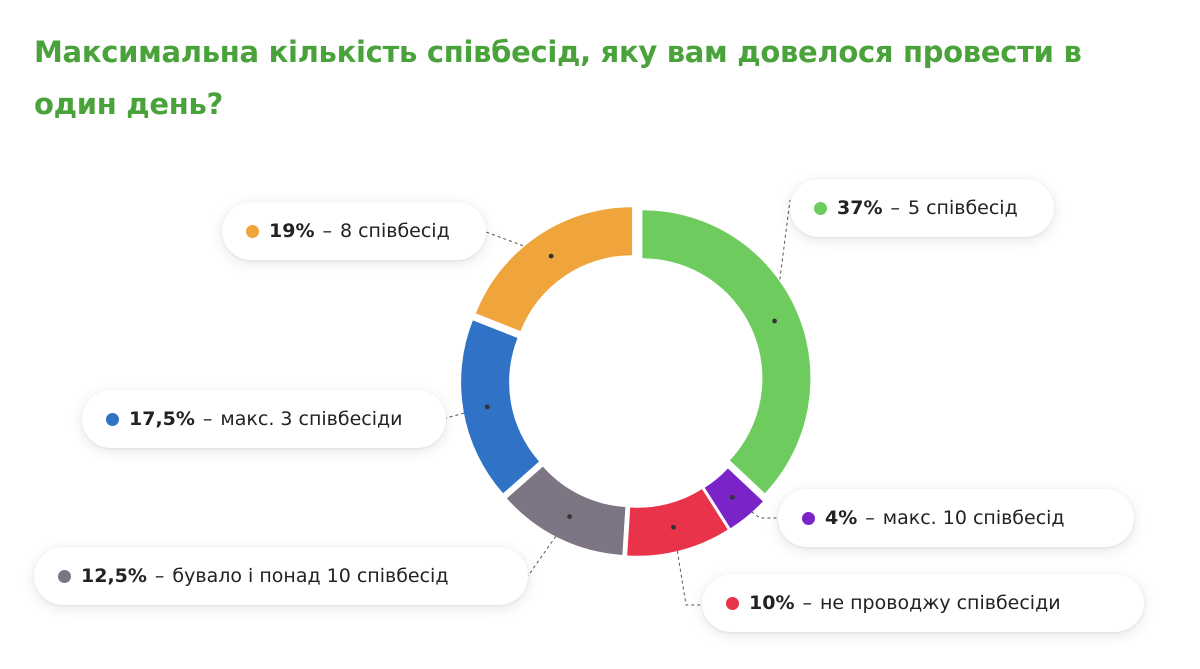  What do you see at coordinates (860, 208) in the screenshot?
I see `legend-percent-5: 37%` at bounding box center [860, 208].